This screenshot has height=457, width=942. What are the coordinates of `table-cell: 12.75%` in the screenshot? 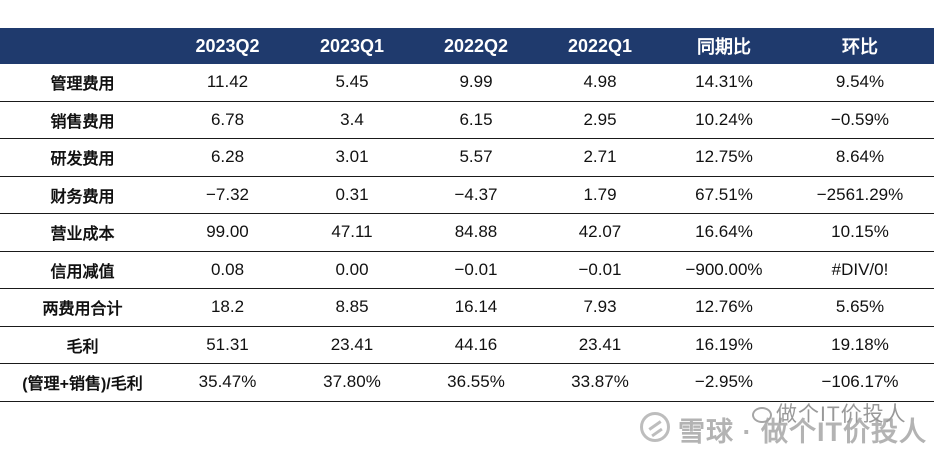 It's located at (724, 157).